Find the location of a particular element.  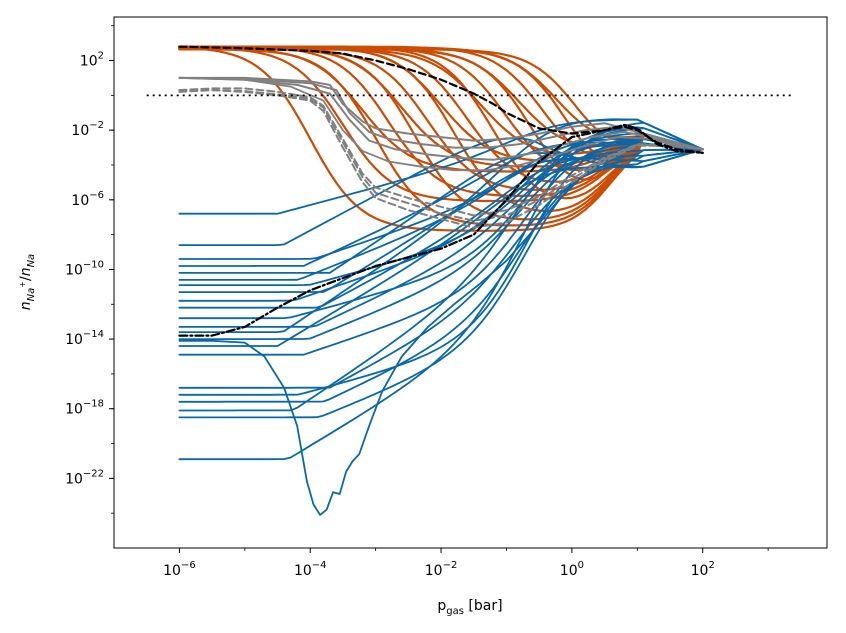

gray-solid-b-line is located at coordinates (441, 113).